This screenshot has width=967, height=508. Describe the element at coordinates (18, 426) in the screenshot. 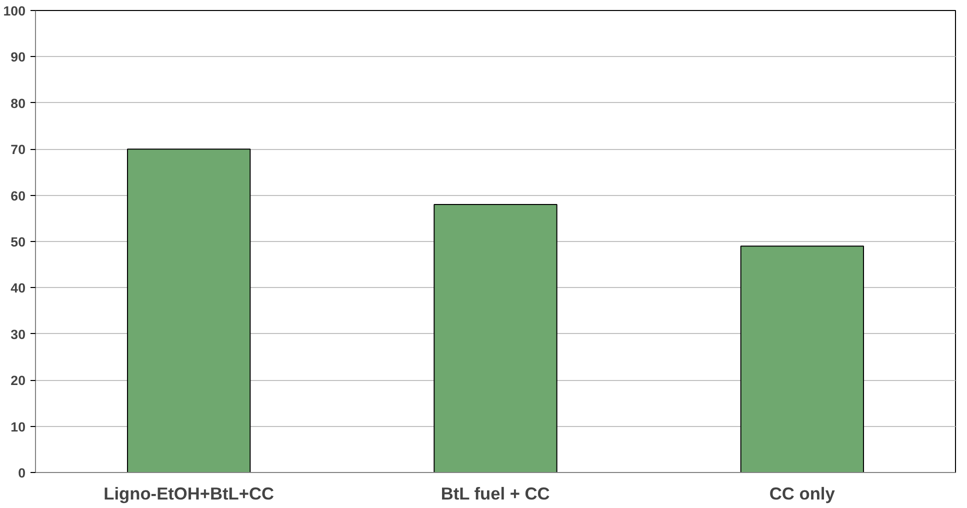

I see `y-tick-label: 10` at that location.